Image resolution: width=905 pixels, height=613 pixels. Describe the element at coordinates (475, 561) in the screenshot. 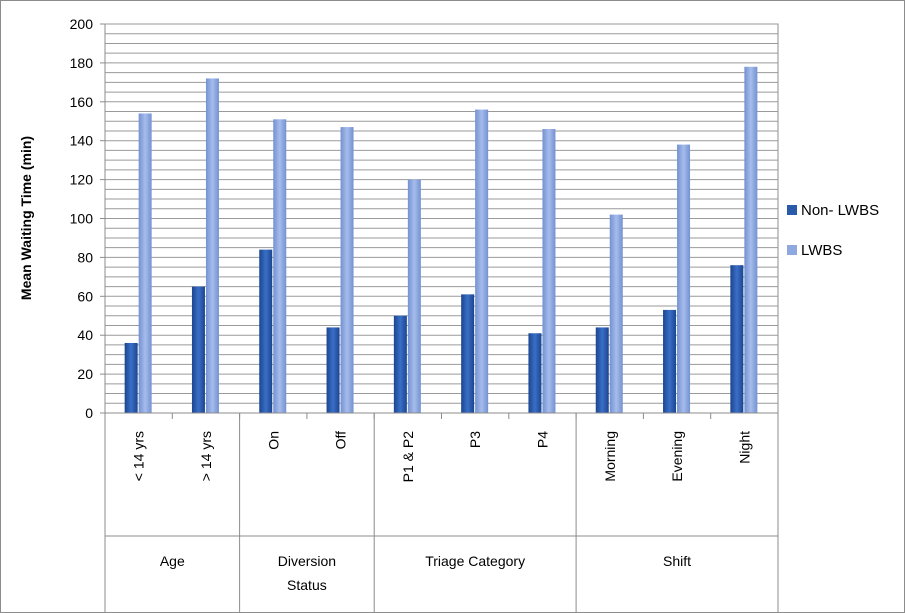

I see `group-label: Triage Category` at that location.